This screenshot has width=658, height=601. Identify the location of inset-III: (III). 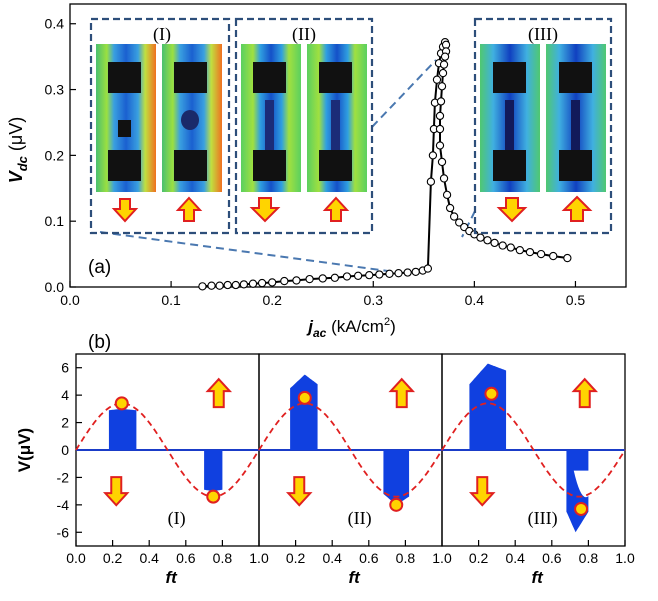
(543, 126).